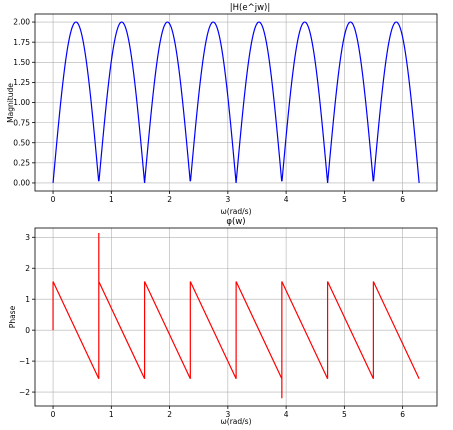  I want to click on y-tick-label: 0.50, so click(21, 142).